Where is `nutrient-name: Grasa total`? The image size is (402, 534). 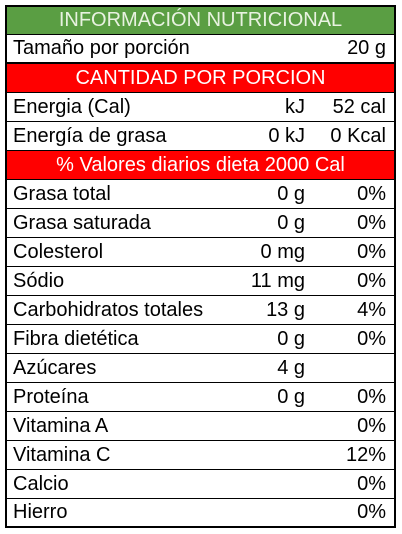
nutrient-name: Grasa total is located at coordinates (62, 193).